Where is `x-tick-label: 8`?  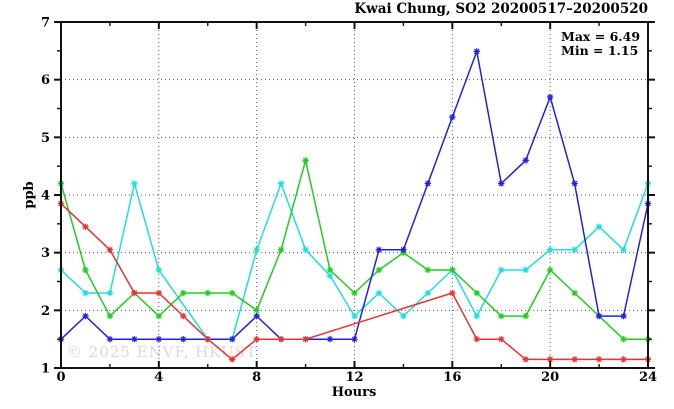 x-tick-label: 8 is located at coordinates (256, 377).